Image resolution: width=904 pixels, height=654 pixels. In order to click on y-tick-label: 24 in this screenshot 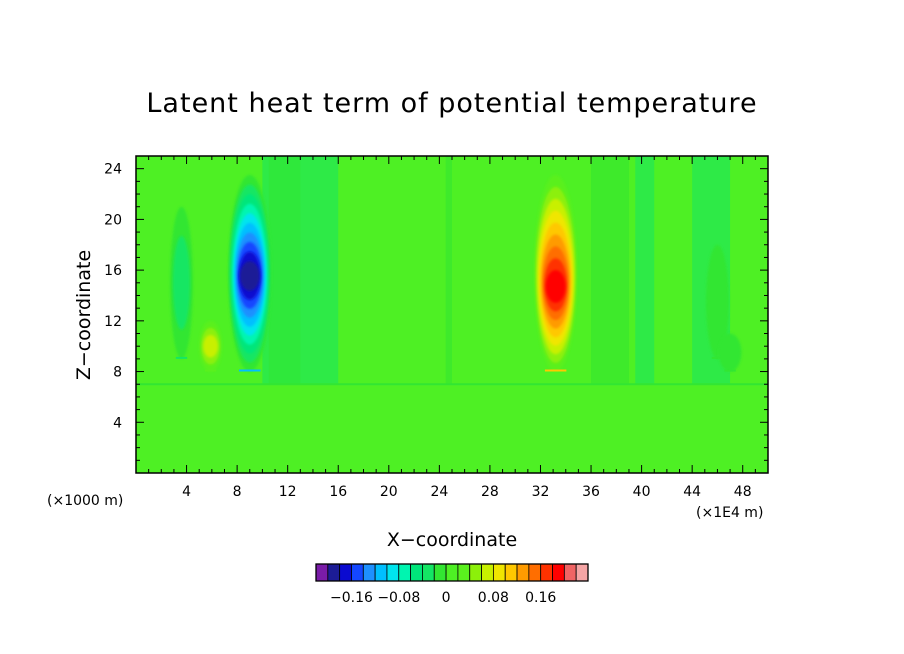, I will do `click(113, 170)`.